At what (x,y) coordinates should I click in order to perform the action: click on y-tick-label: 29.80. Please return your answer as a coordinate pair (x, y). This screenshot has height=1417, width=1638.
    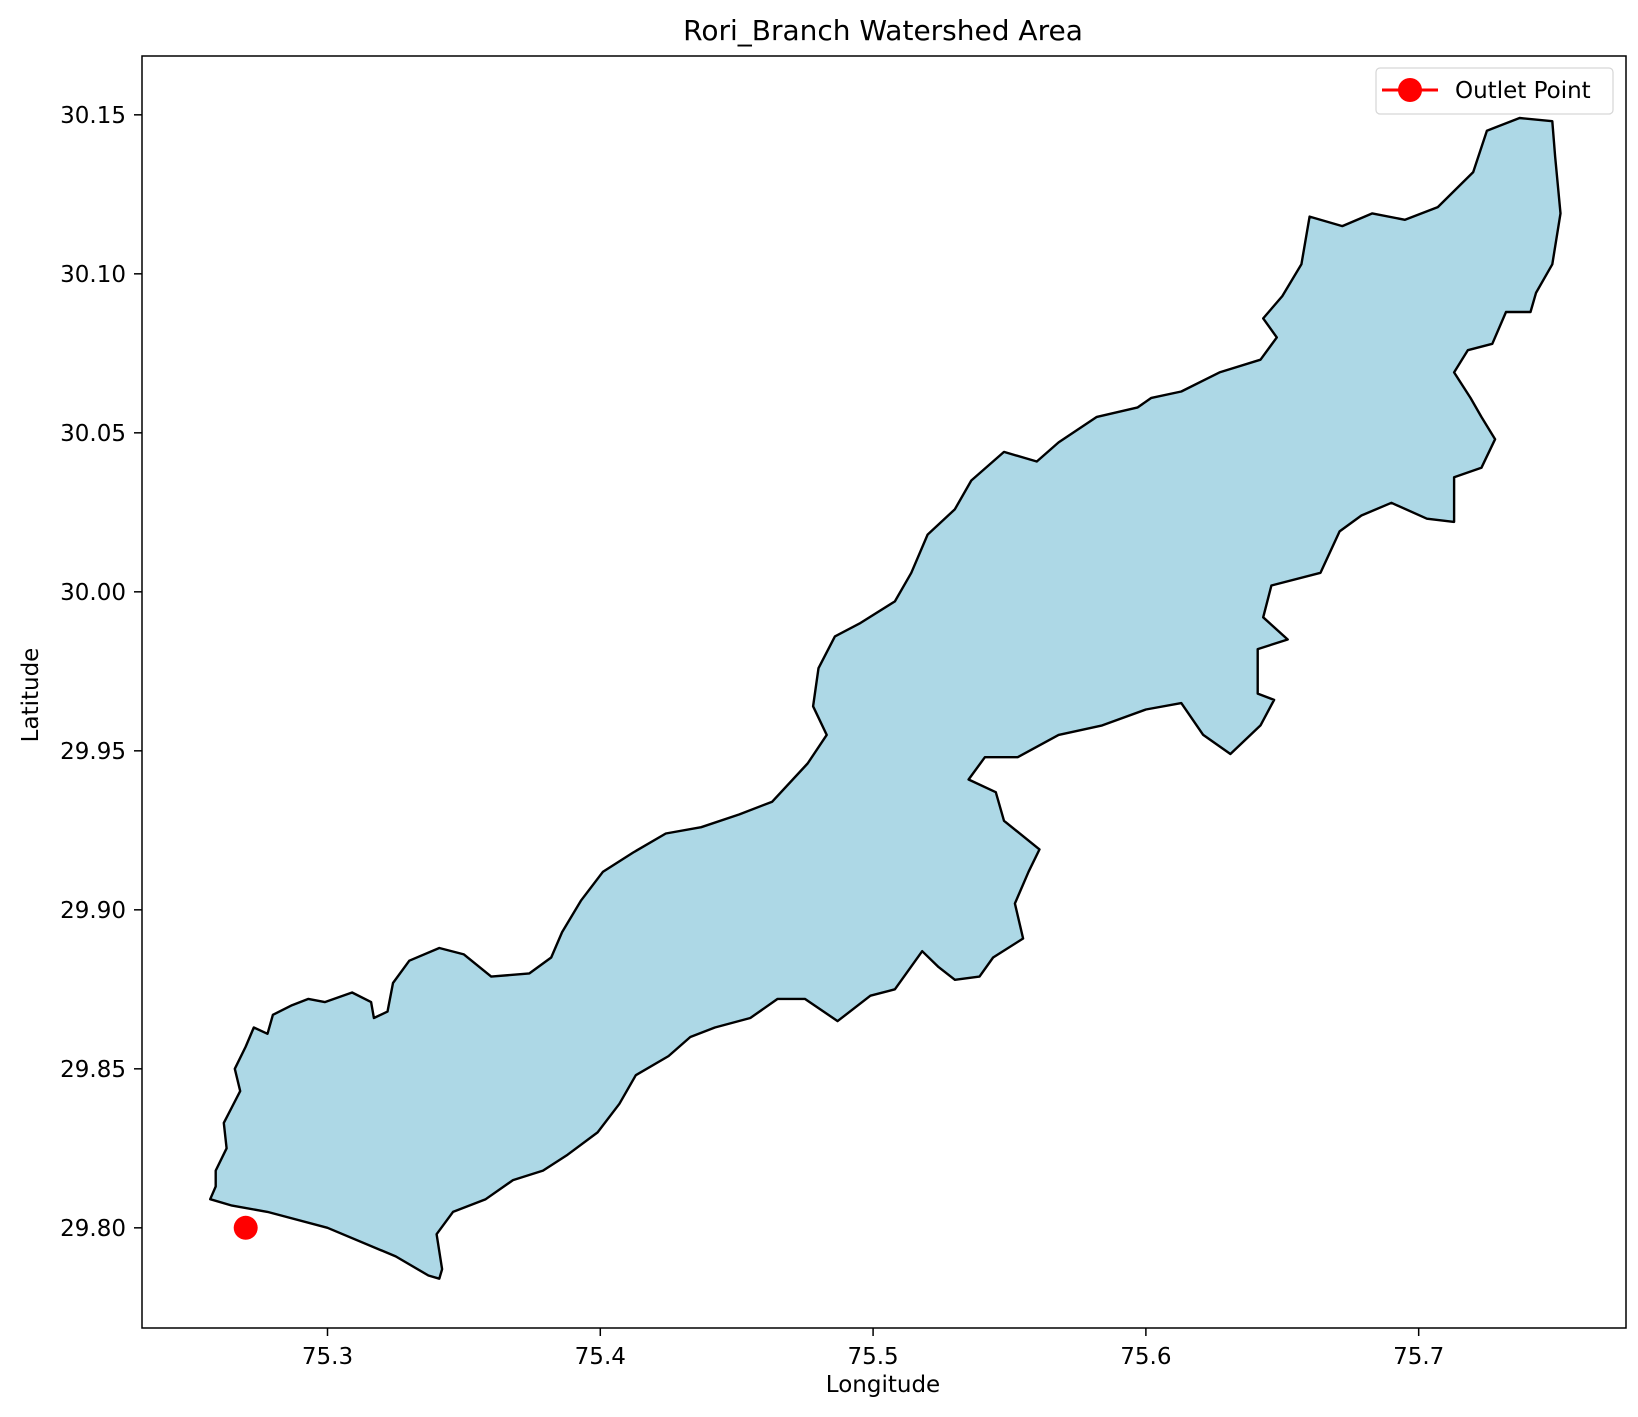
    Looking at the image, I should click on (93, 1229).